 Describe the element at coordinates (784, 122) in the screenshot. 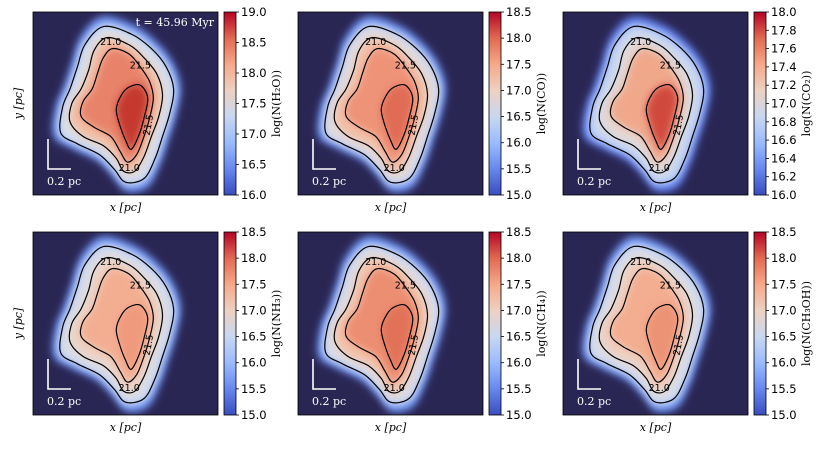

I see `colorbar-tick-label: 16.8` at that location.